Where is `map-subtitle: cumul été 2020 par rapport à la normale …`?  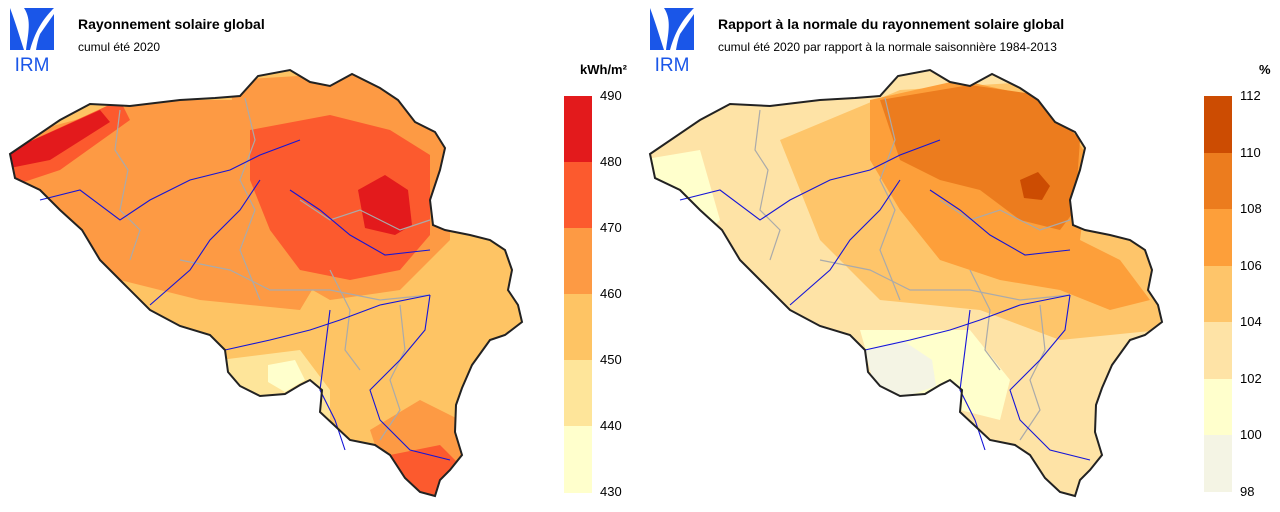 map-subtitle: cumul été 2020 par rapport à la normale … is located at coordinates (887, 47).